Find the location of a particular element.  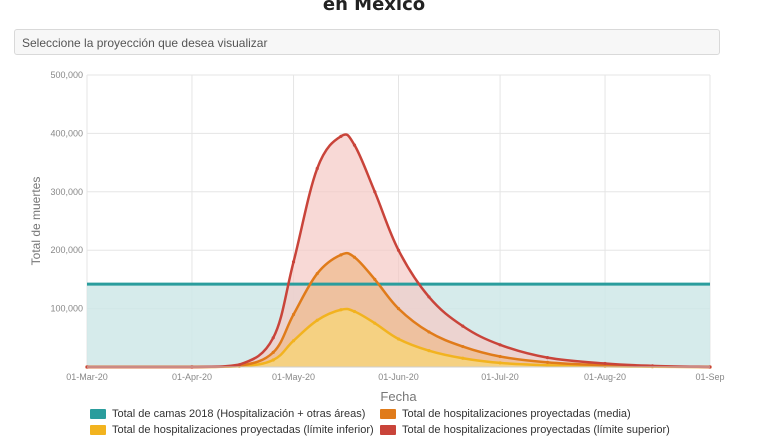

y-tick-label: 300,000 is located at coordinates (66, 192).